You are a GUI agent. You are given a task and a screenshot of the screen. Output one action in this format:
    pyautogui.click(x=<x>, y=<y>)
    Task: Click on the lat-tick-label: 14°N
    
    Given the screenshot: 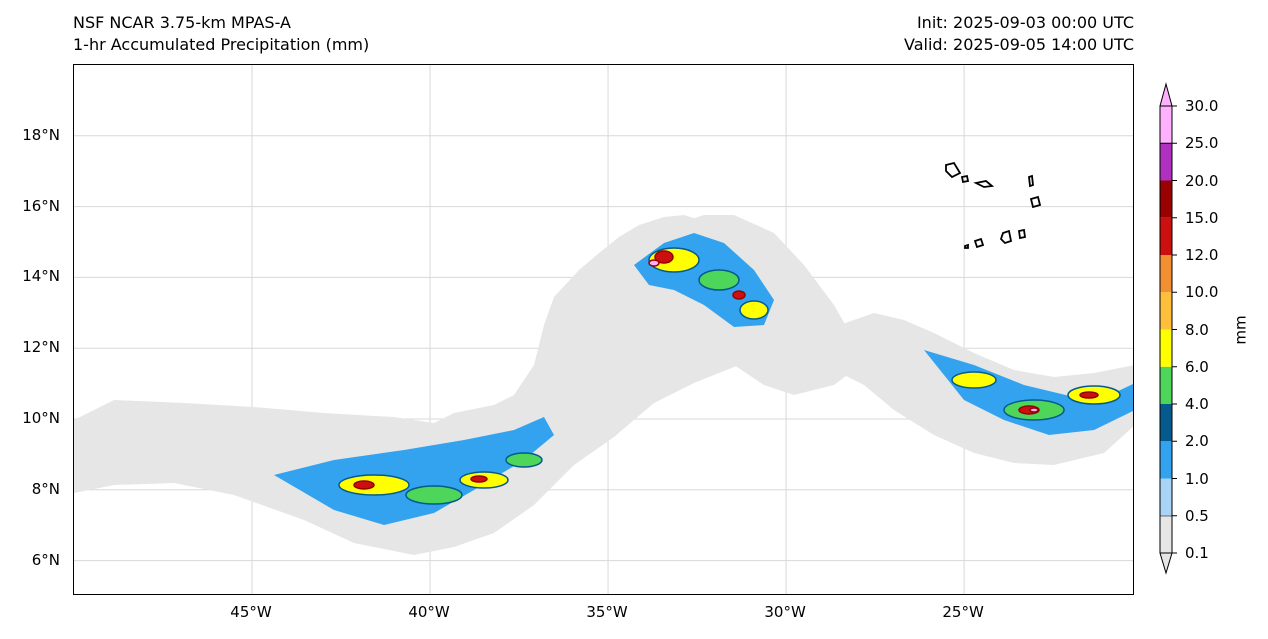 What is the action you would take?
    pyautogui.click(x=41, y=276)
    